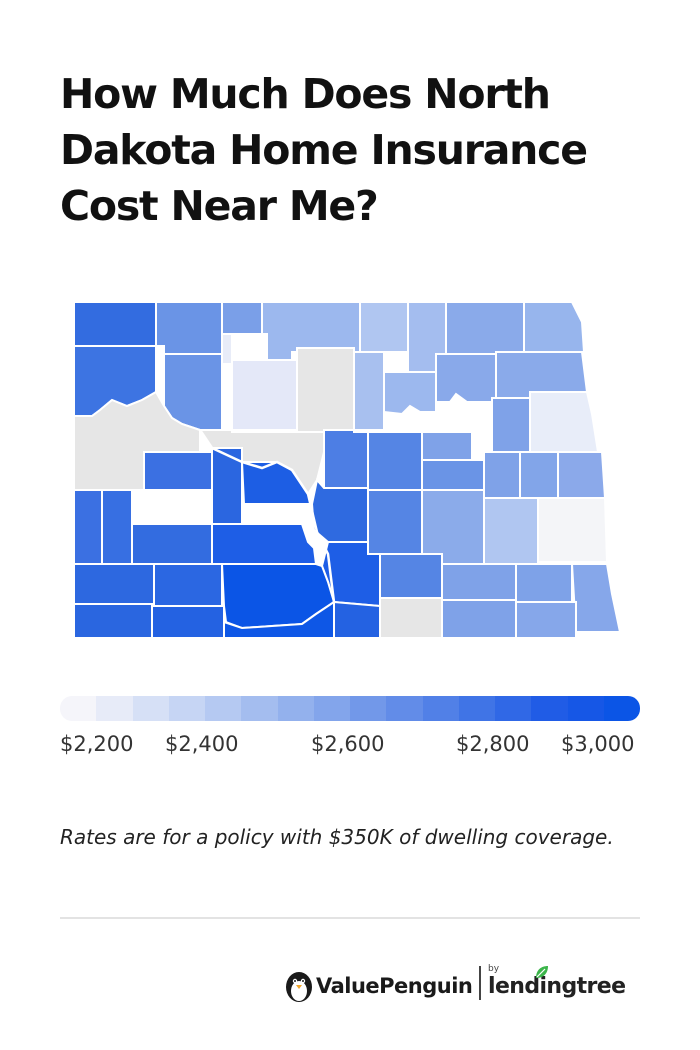  Describe the element at coordinates (299, 987) in the screenshot. I see `penguin-icon` at that location.